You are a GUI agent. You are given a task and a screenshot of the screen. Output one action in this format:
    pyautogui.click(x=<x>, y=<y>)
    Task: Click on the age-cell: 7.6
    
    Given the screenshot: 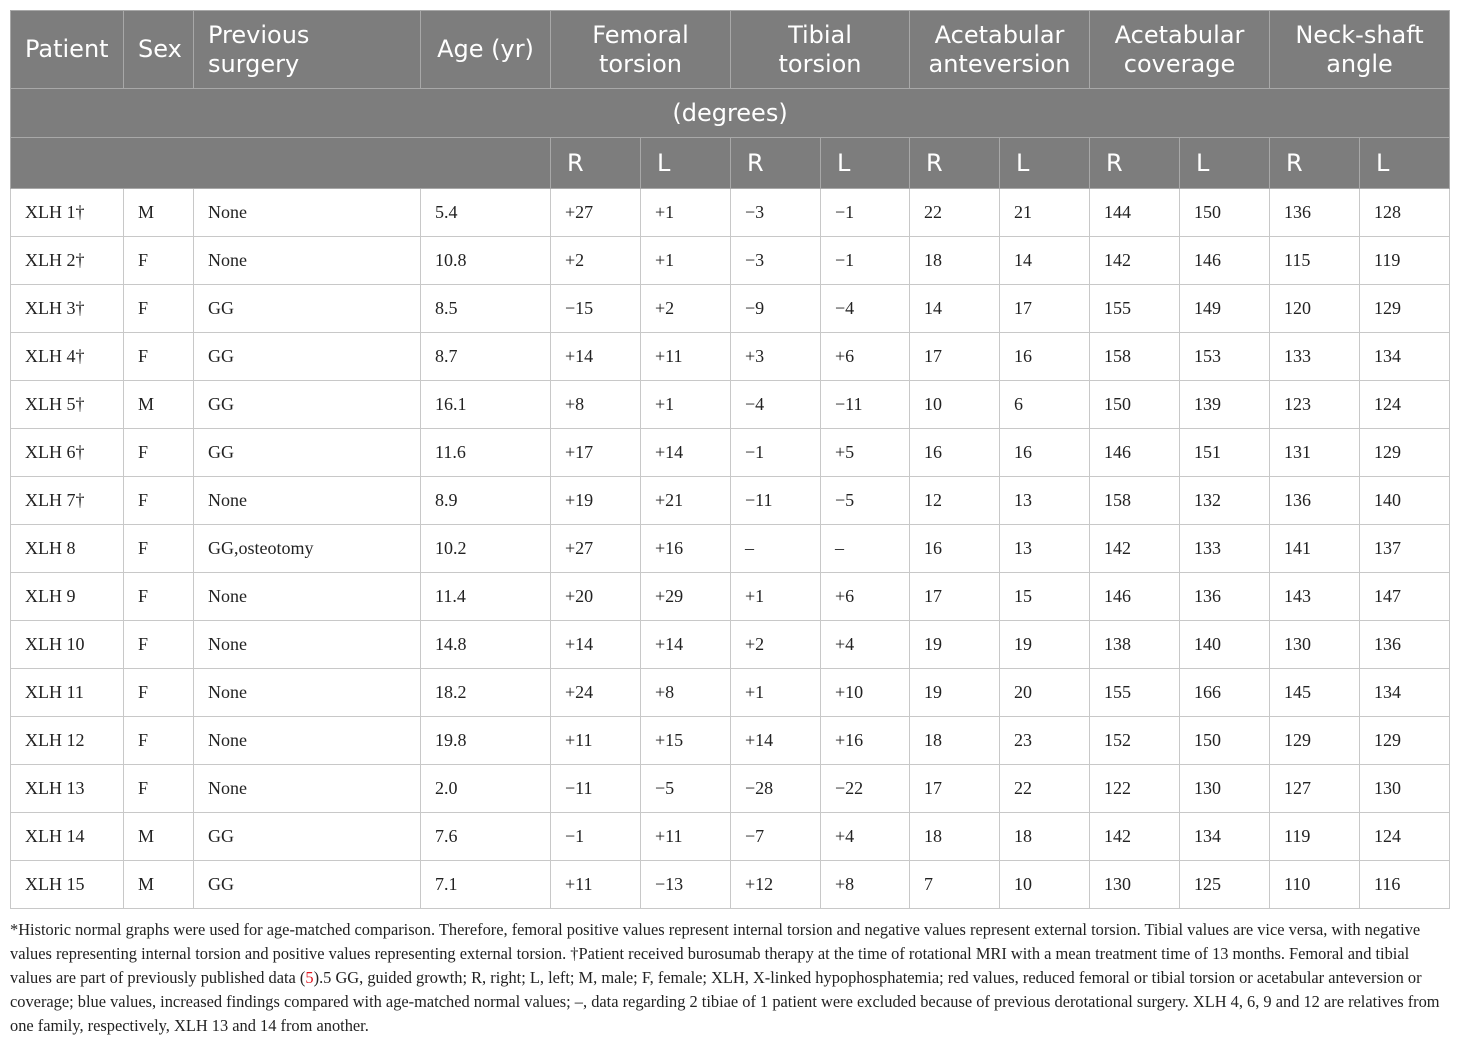 What is the action you would take?
    pyautogui.click(x=485, y=836)
    